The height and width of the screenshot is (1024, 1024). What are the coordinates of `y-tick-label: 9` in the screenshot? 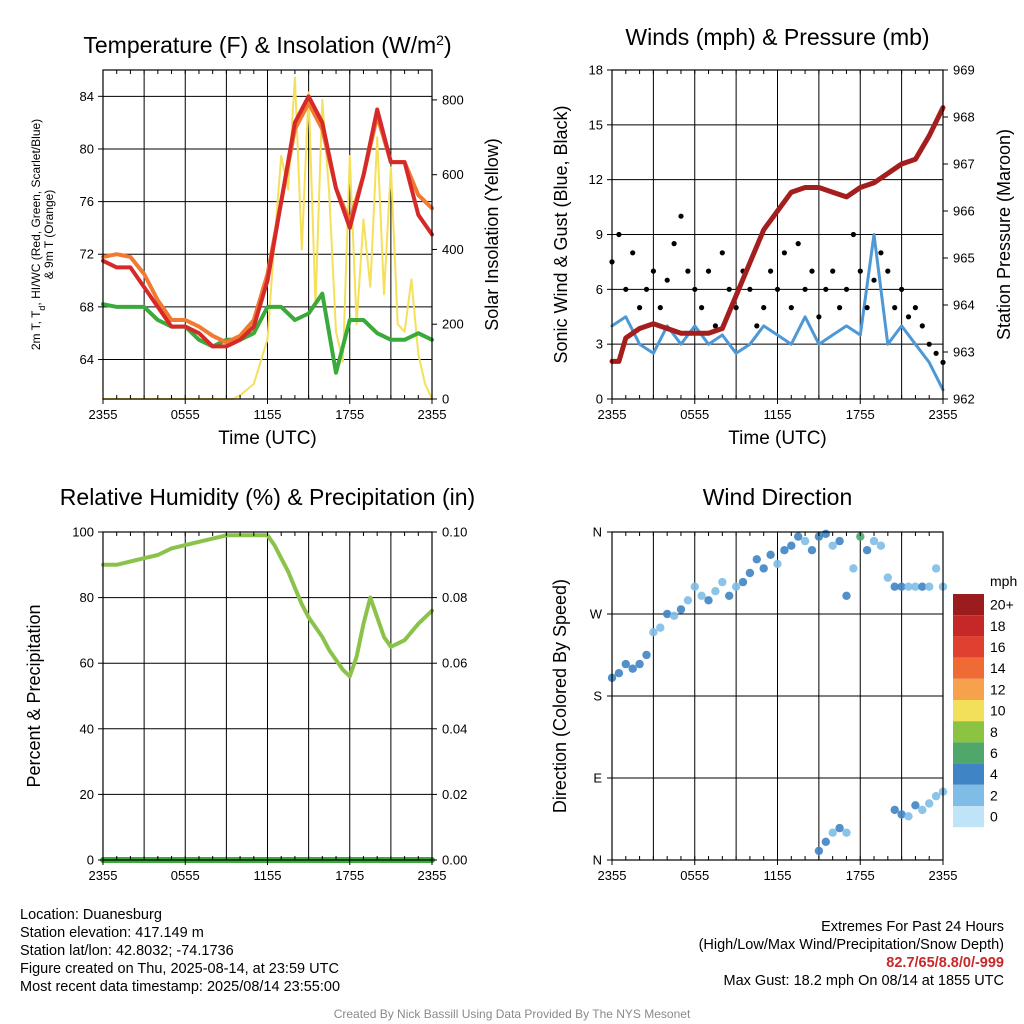 It's located at (599, 234).